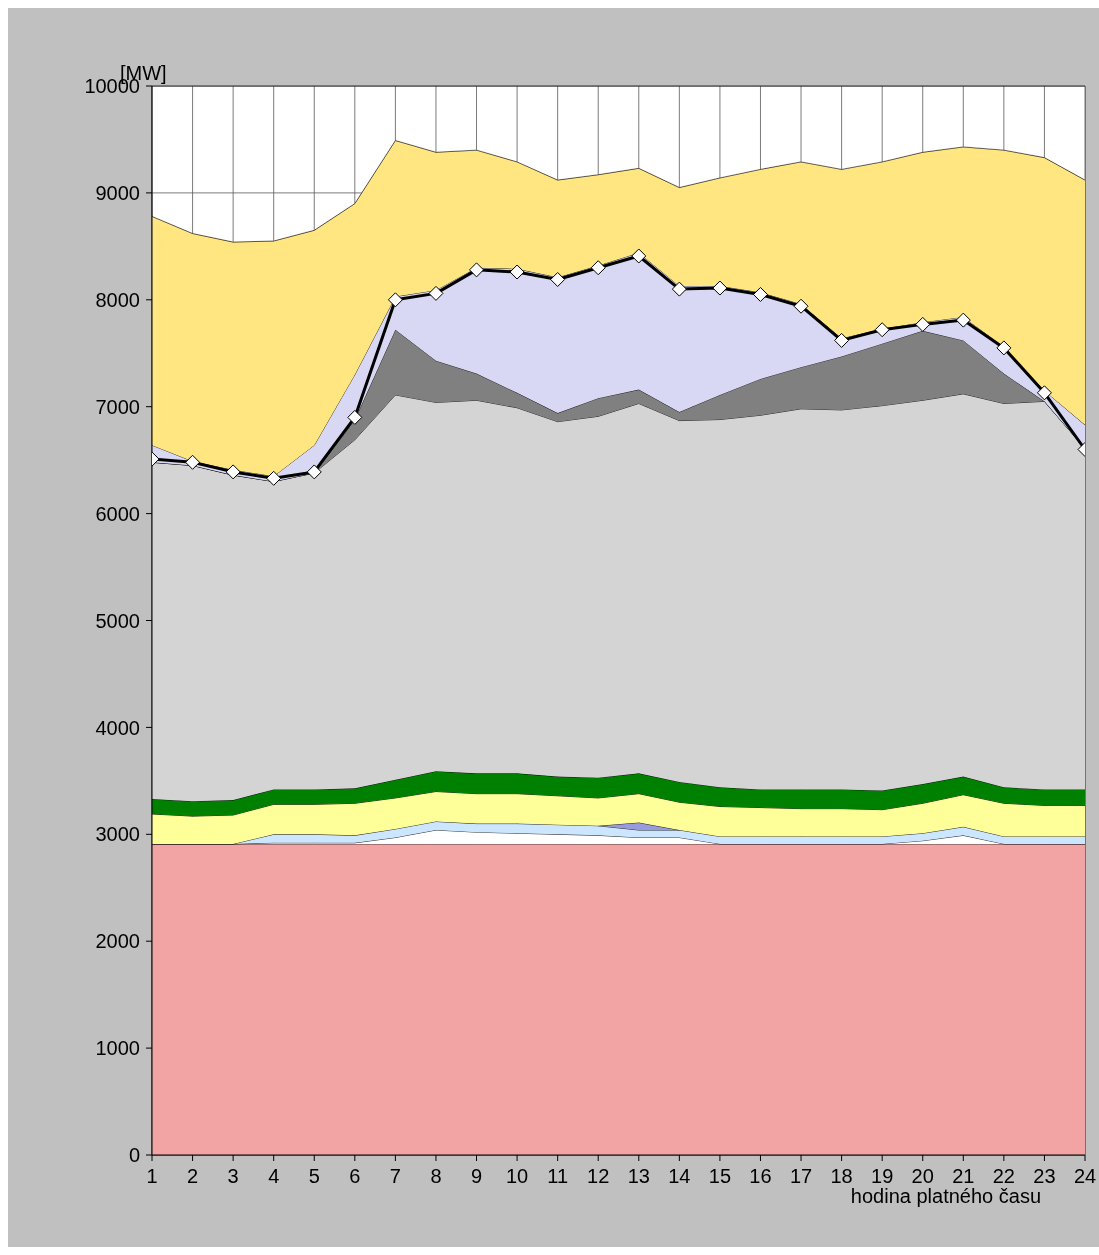 The width and height of the screenshot is (1099, 1255). What do you see at coordinates (355, 1176) in the screenshot?
I see `x-tick-label: 6` at bounding box center [355, 1176].